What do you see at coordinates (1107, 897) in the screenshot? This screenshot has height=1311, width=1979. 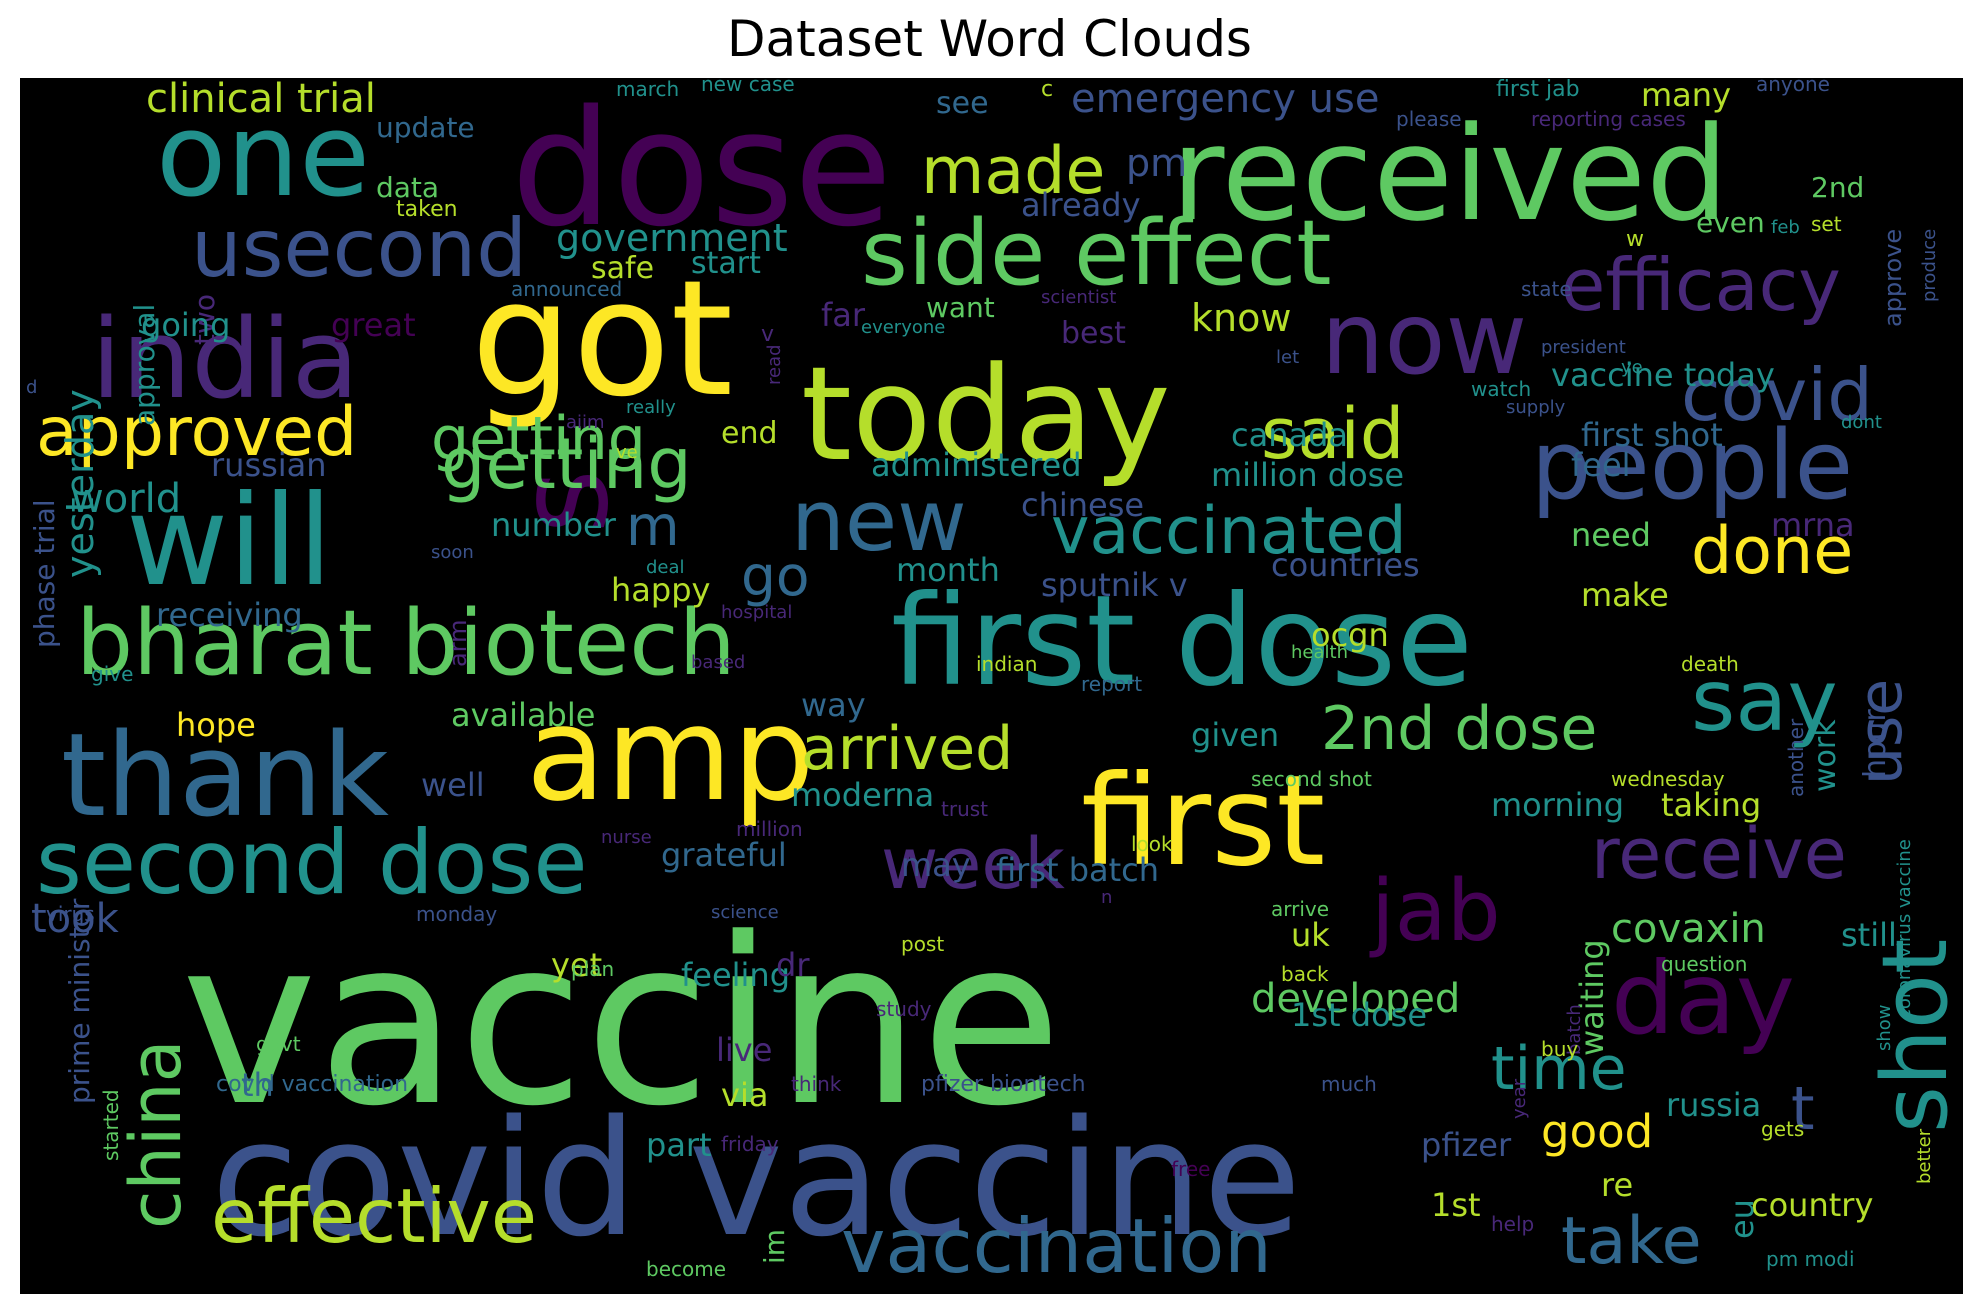 I see `word-n: n` at bounding box center [1107, 897].